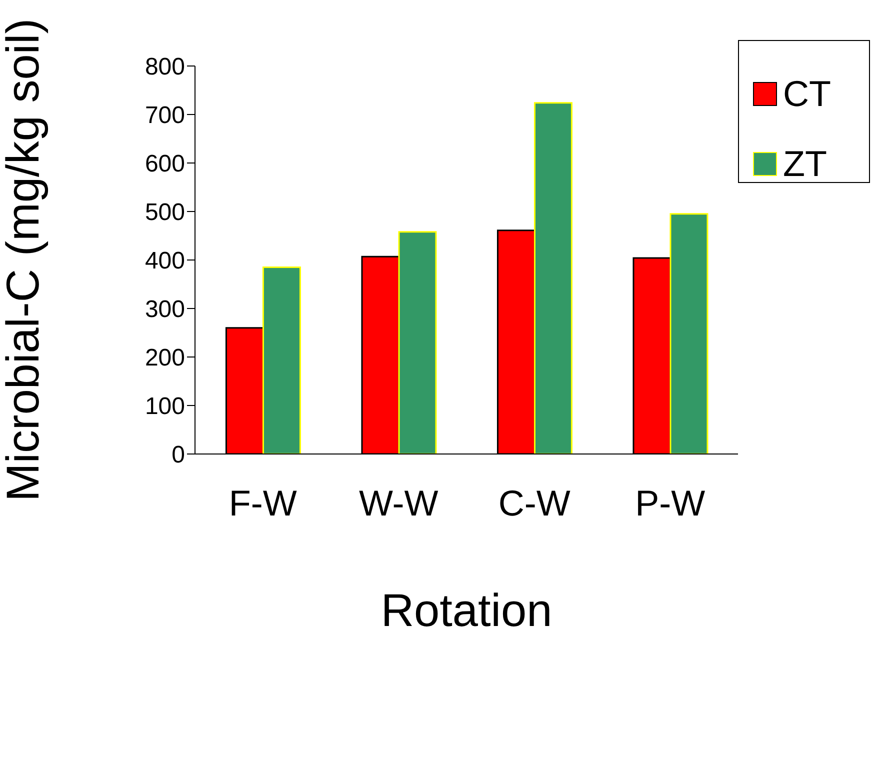 The width and height of the screenshot is (872, 781). Describe the element at coordinates (164, 261) in the screenshot. I see `y-tick-label: 400` at that location.